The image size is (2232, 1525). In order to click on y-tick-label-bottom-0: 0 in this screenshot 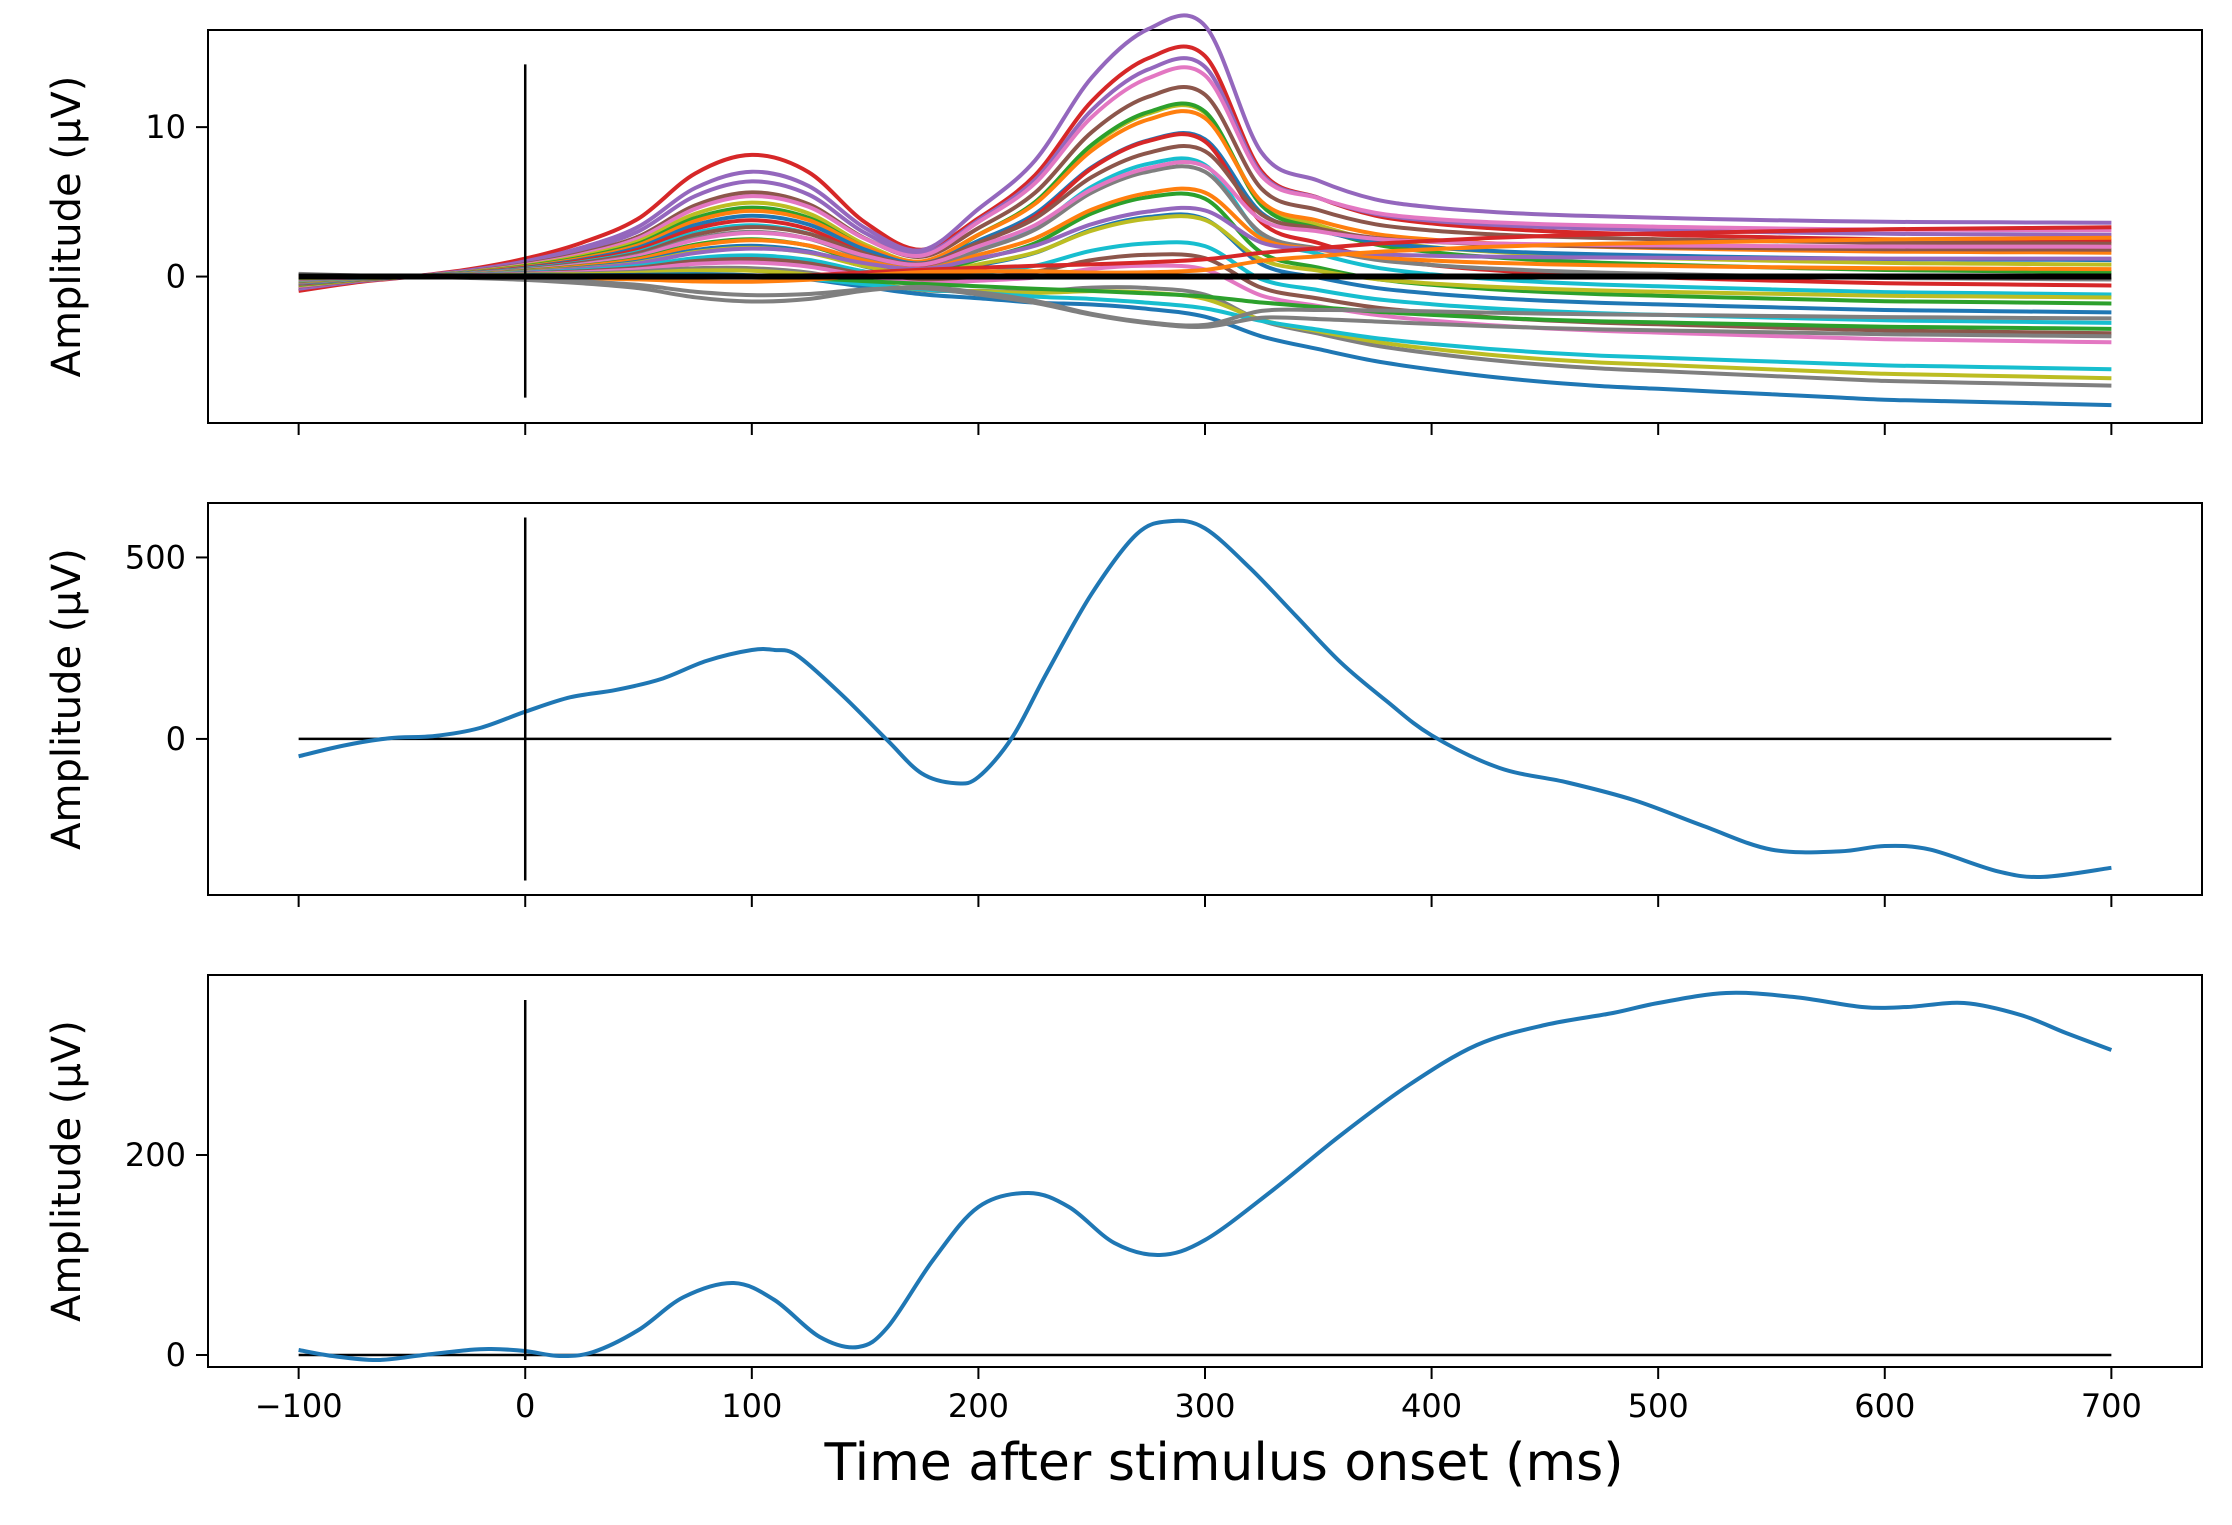, I will do `click(176, 1355)`.